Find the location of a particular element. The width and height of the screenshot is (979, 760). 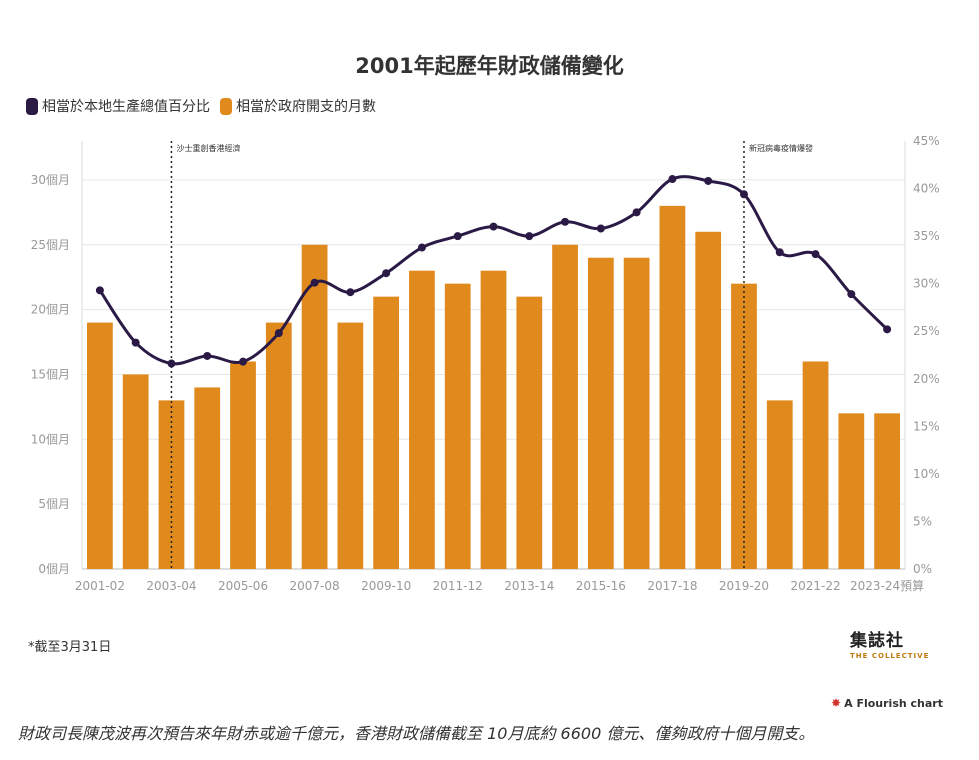

y-right-tick-label: 40% is located at coordinates (926, 189).